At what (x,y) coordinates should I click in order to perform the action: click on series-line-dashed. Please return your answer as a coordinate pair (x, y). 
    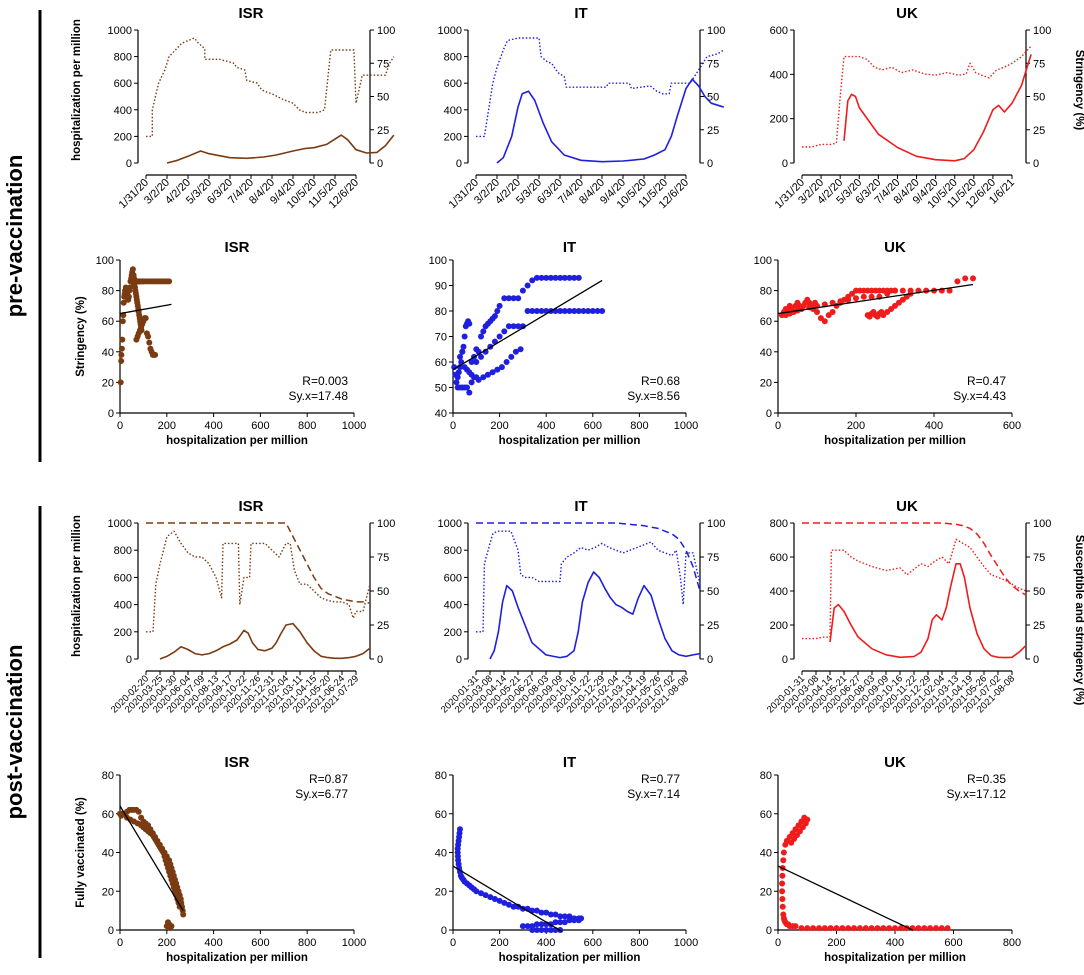
    Looking at the image, I should click on (588, 557).